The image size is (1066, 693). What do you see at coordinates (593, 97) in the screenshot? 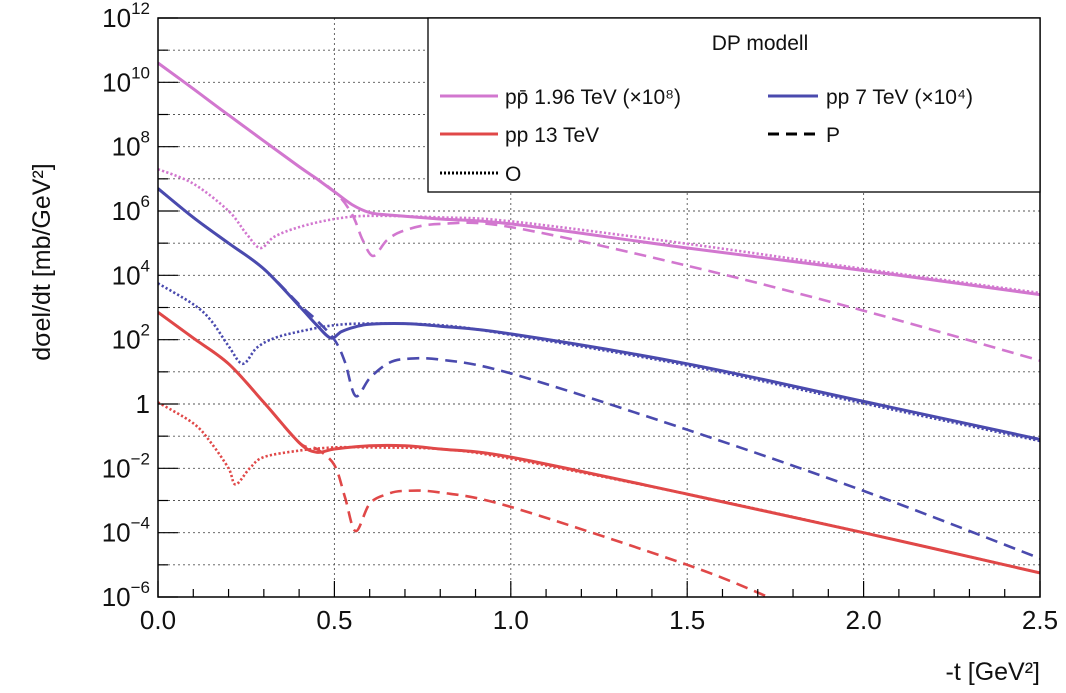
I see `legend-label-ppbar: pp̄ 1.96 TeV (×10⁸)` at bounding box center [593, 97].